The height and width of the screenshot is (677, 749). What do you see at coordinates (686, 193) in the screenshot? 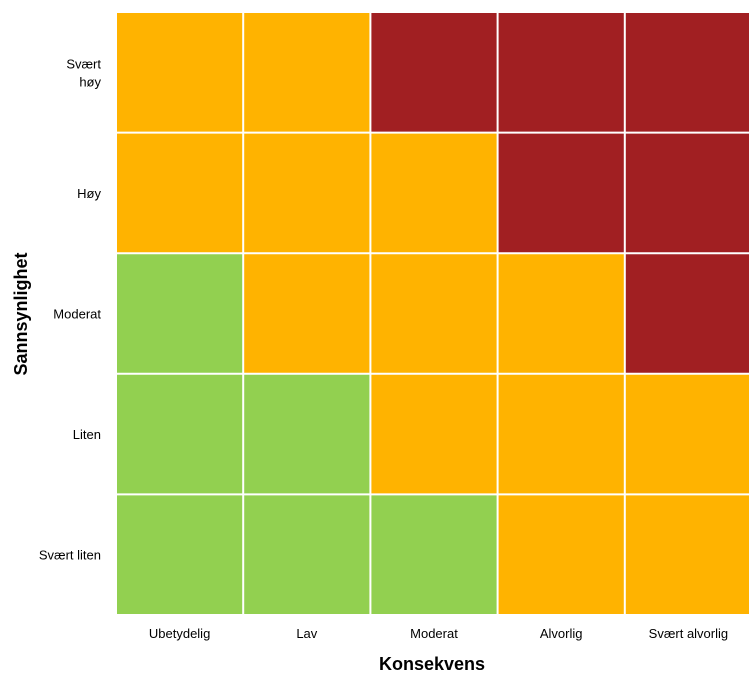
I see `risk-cell-r2-c5` at bounding box center [686, 193].